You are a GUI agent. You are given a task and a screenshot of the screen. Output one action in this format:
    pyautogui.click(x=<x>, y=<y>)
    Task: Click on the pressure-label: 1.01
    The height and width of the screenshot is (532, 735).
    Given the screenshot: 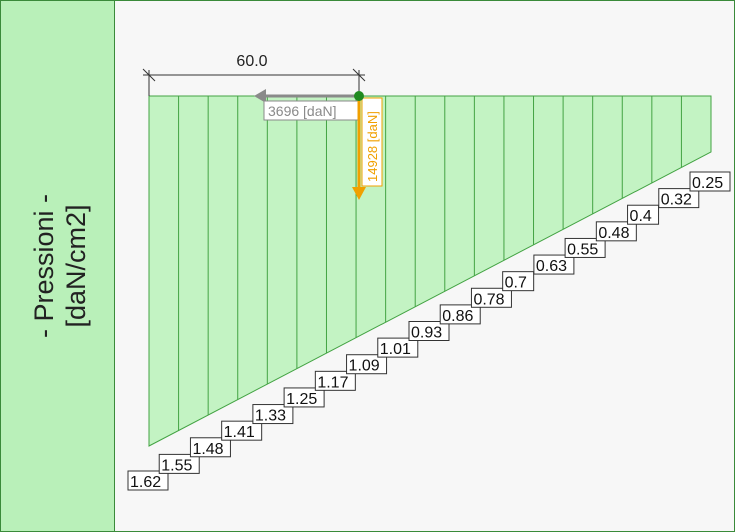 What is the action you would take?
    pyautogui.click(x=398, y=347)
    